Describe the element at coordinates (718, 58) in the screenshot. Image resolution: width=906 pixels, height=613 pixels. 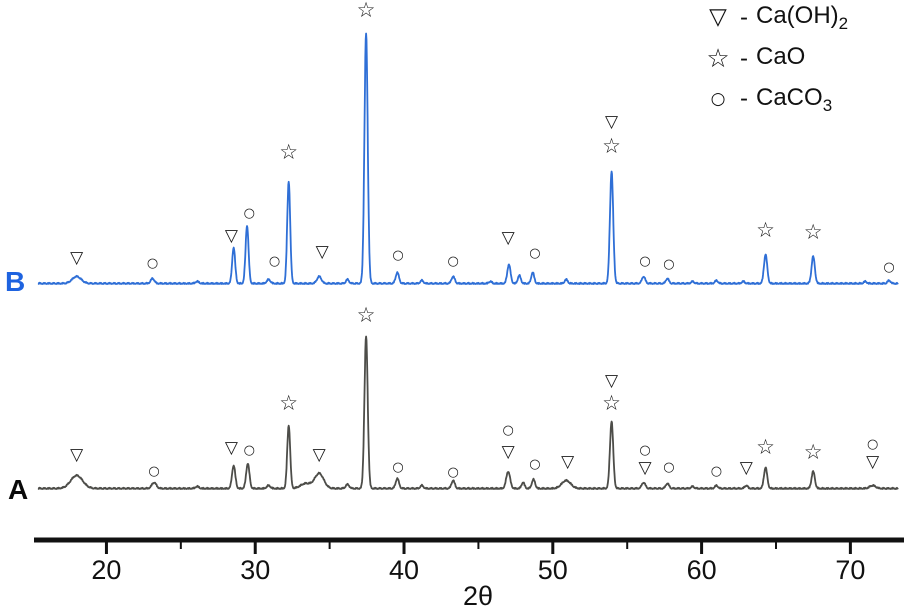
I see `star-icon: ☆` at that location.